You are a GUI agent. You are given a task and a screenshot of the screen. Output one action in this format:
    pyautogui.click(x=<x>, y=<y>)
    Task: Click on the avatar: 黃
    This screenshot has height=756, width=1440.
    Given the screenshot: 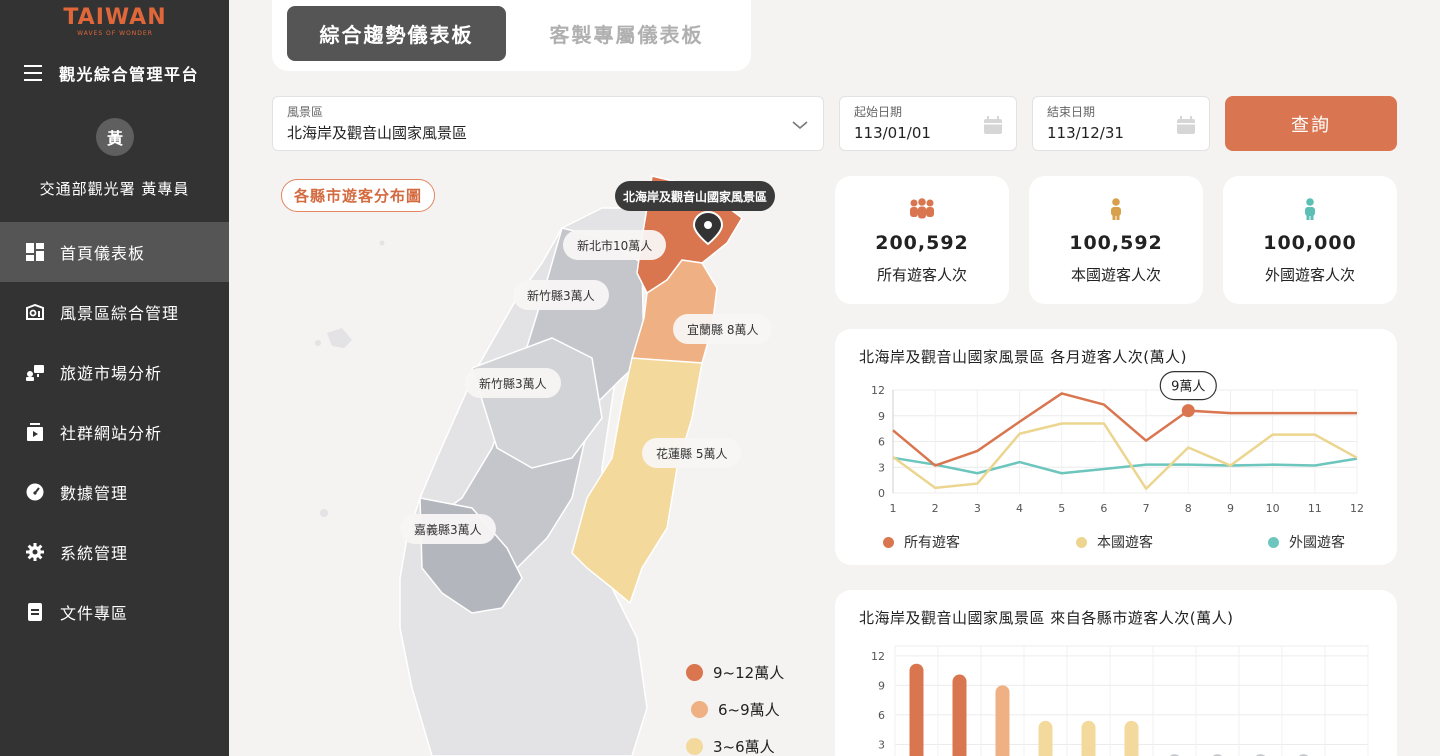 What is the action you would take?
    pyautogui.click(x=115, y=137)
    